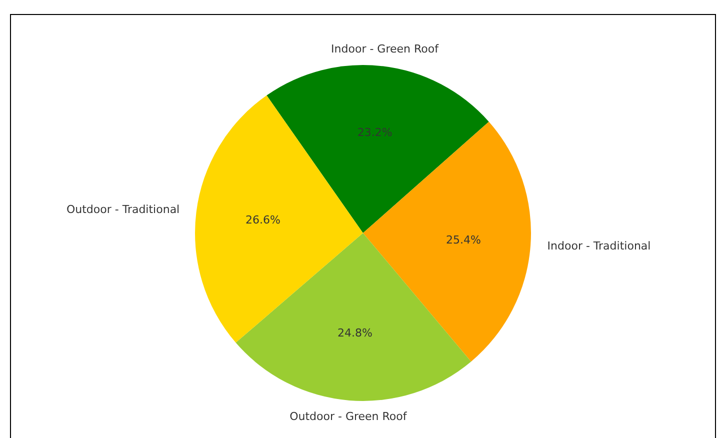 This screenshot has width=719, height=438. Describe the element at coordinates (354, 333) in the screenshot. I see `data-label: 24.8%` at that location.